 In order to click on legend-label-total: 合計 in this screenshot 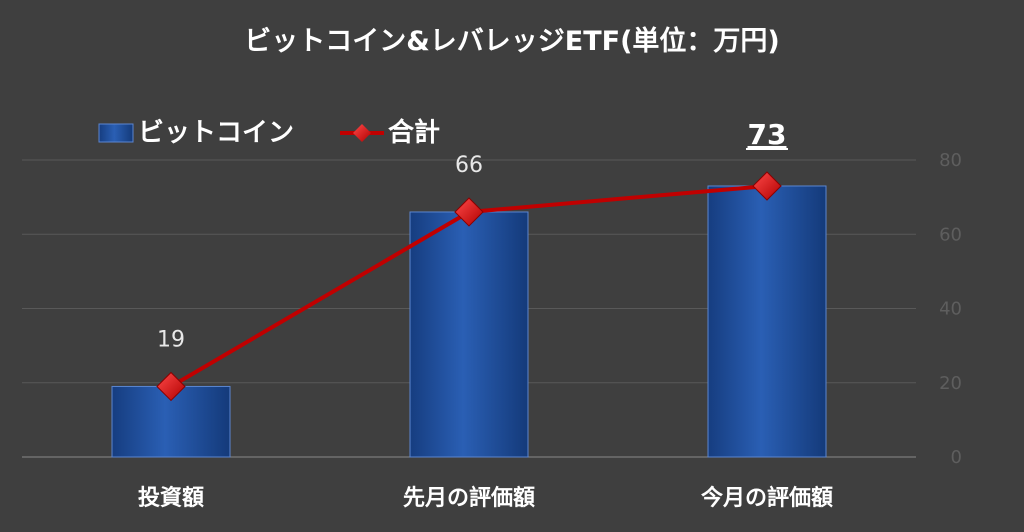, I will do `click(414, 132)`.